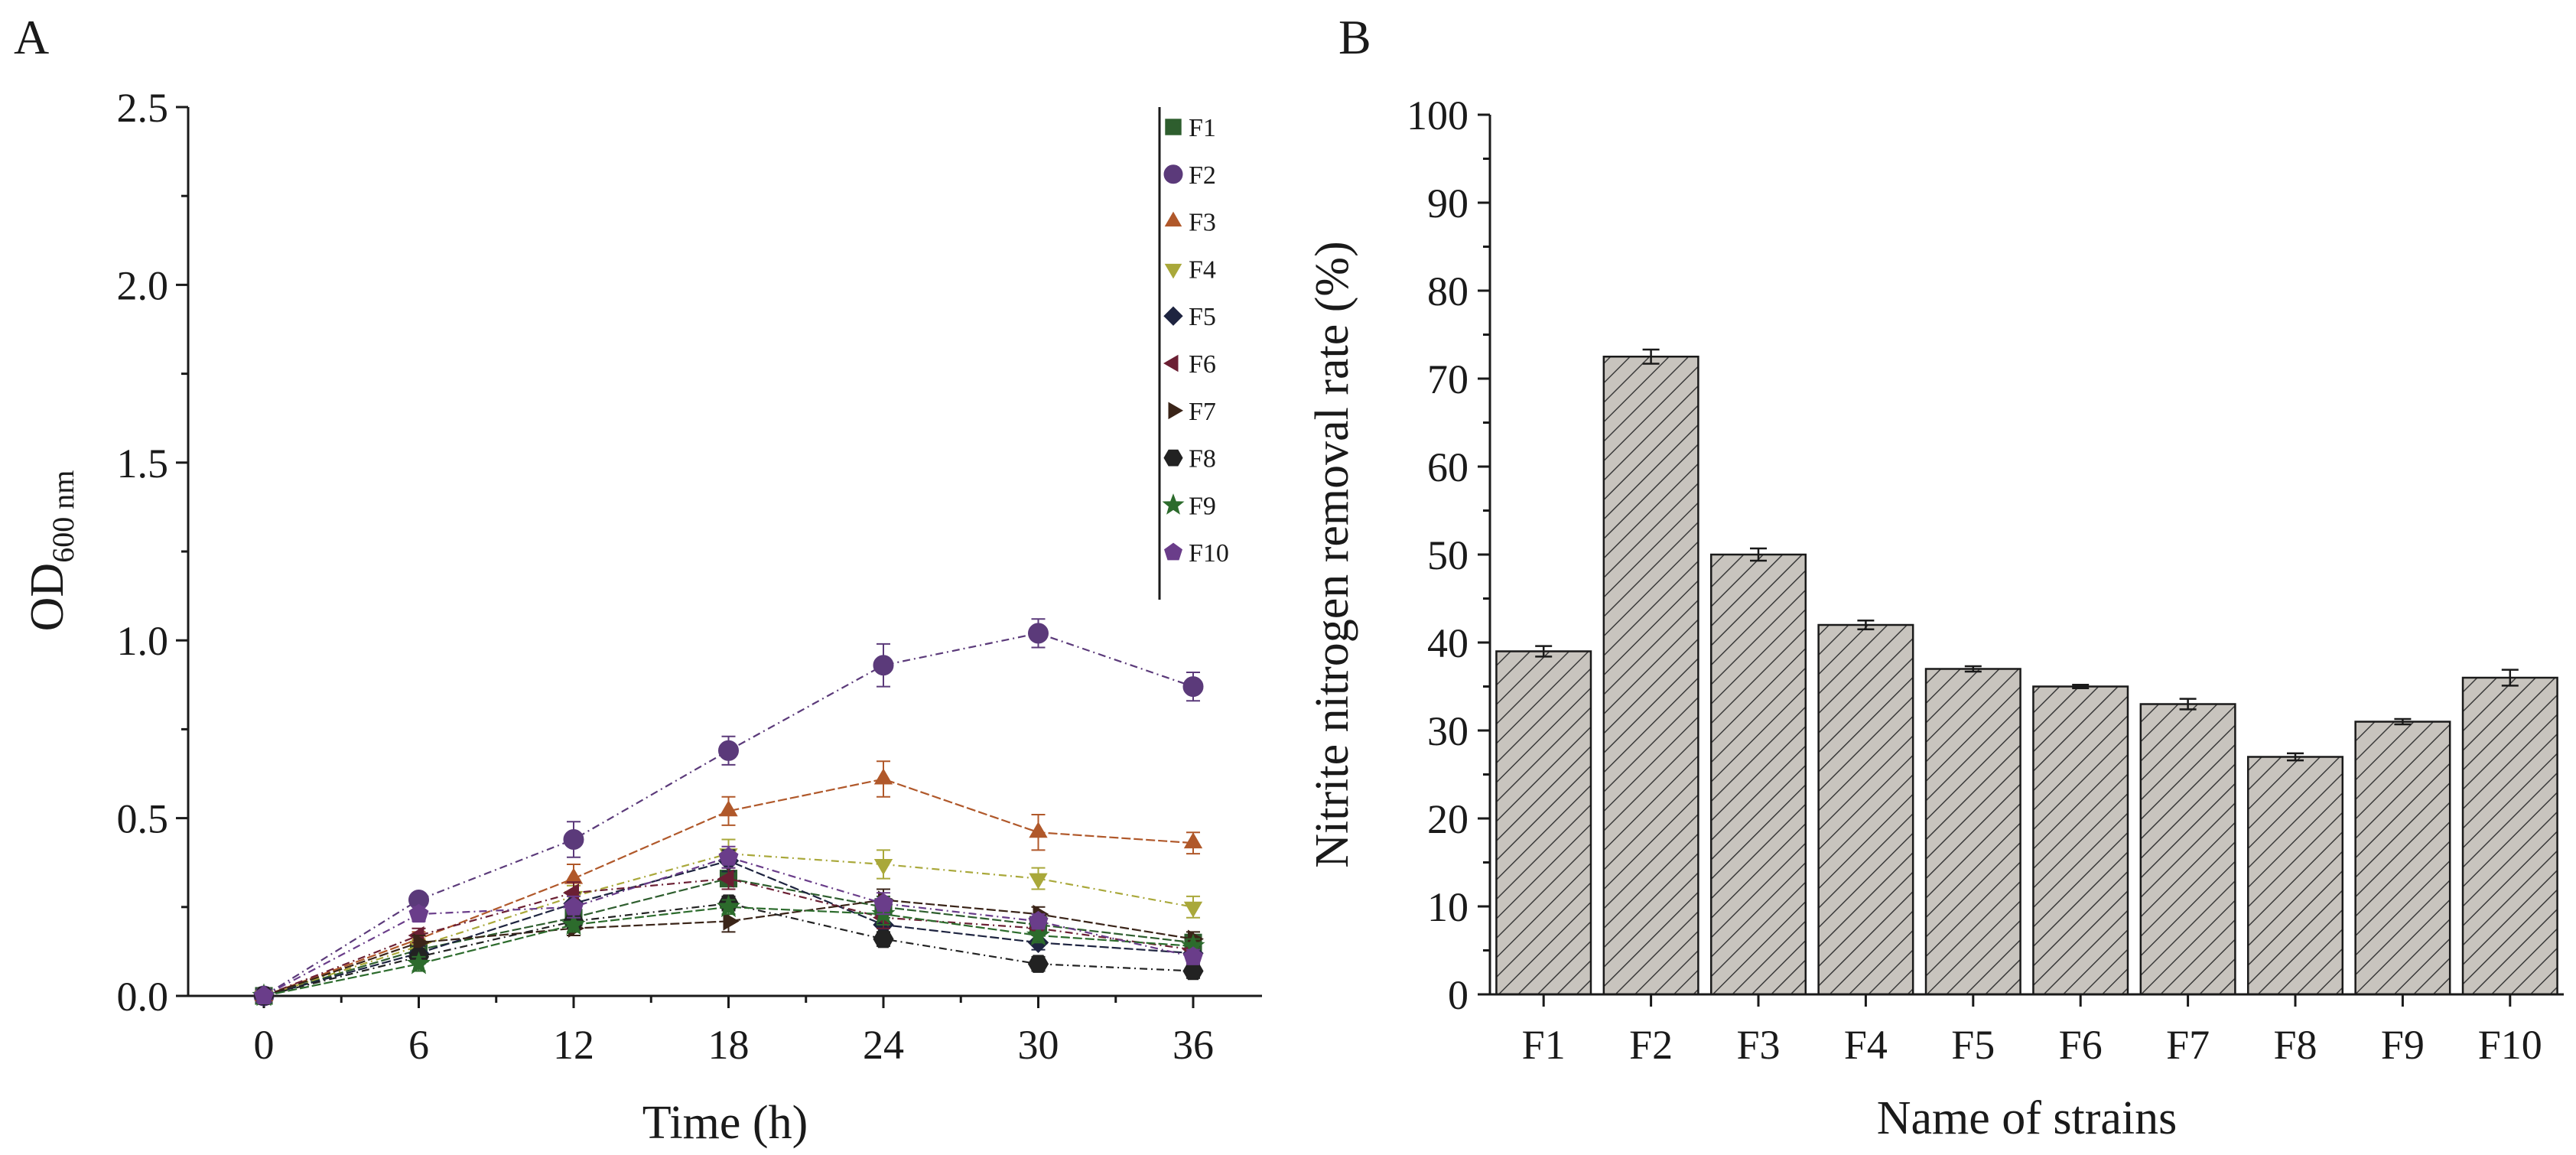 The width and height of the screenshot is (2576, 1155). I want to click on panel-b-y-tick-label: 60, so click(1448, 467).